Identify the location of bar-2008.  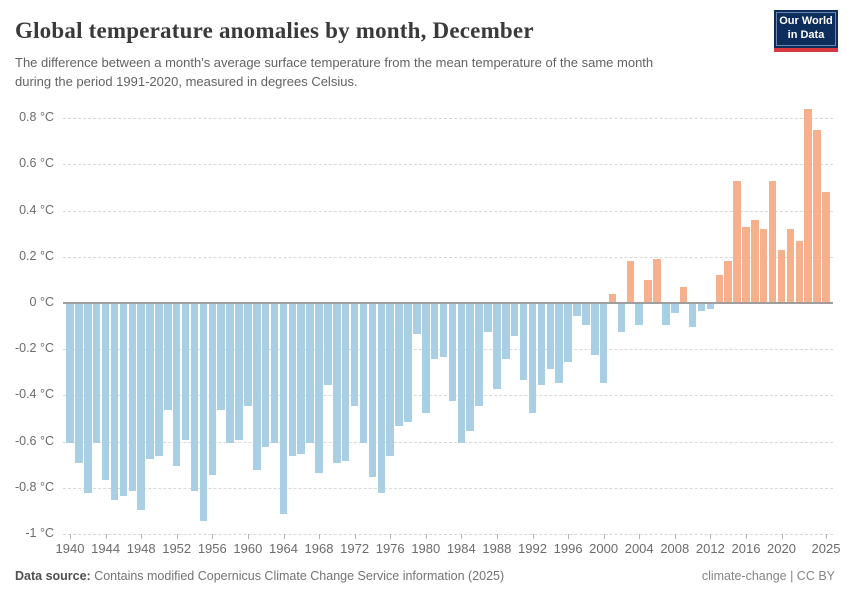
(675, 308).